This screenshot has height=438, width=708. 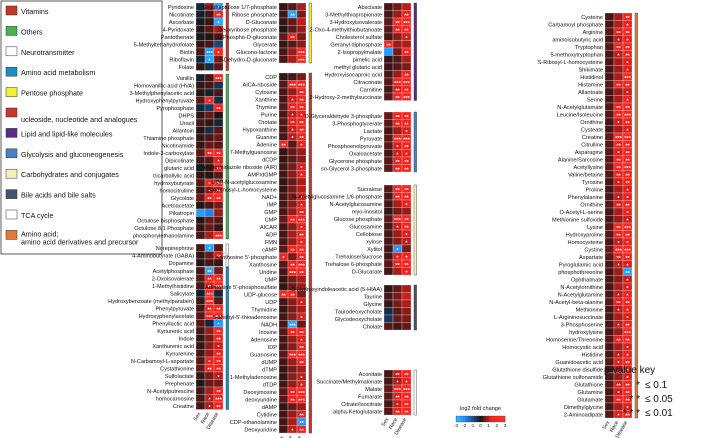 I want to click on row-label: Xanthine, so click(x=266, y=100).